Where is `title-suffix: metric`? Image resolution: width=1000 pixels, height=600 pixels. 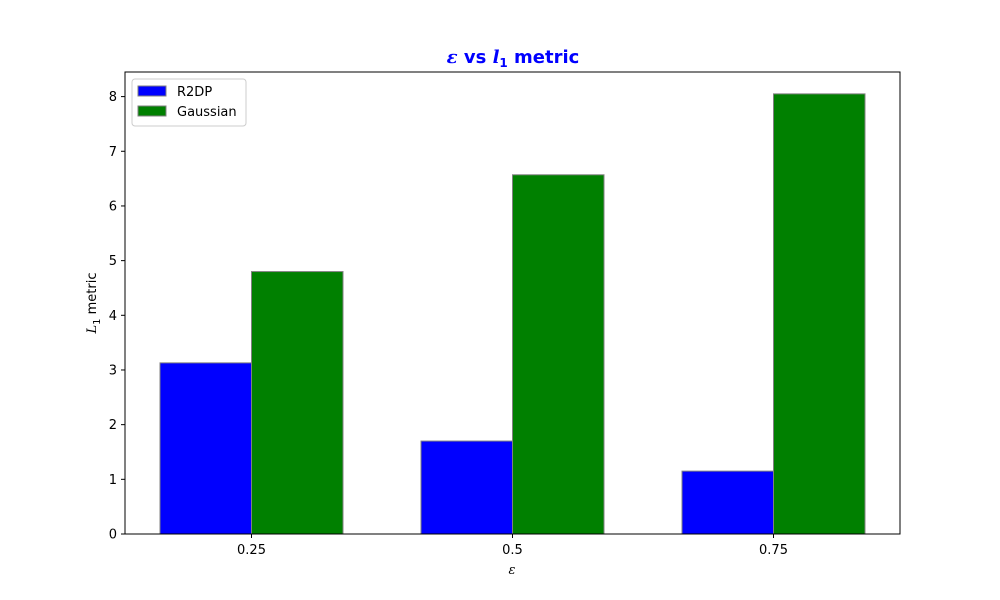 title-suffix: metric is located at coordinates (544, 57).